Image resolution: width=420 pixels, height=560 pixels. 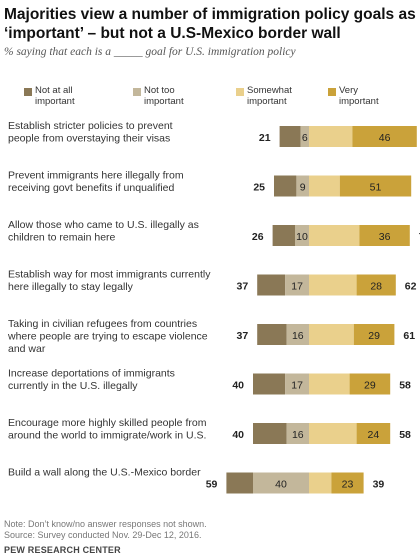 I want to click on legend-label-very: Very important, so click(x=359, y=96).